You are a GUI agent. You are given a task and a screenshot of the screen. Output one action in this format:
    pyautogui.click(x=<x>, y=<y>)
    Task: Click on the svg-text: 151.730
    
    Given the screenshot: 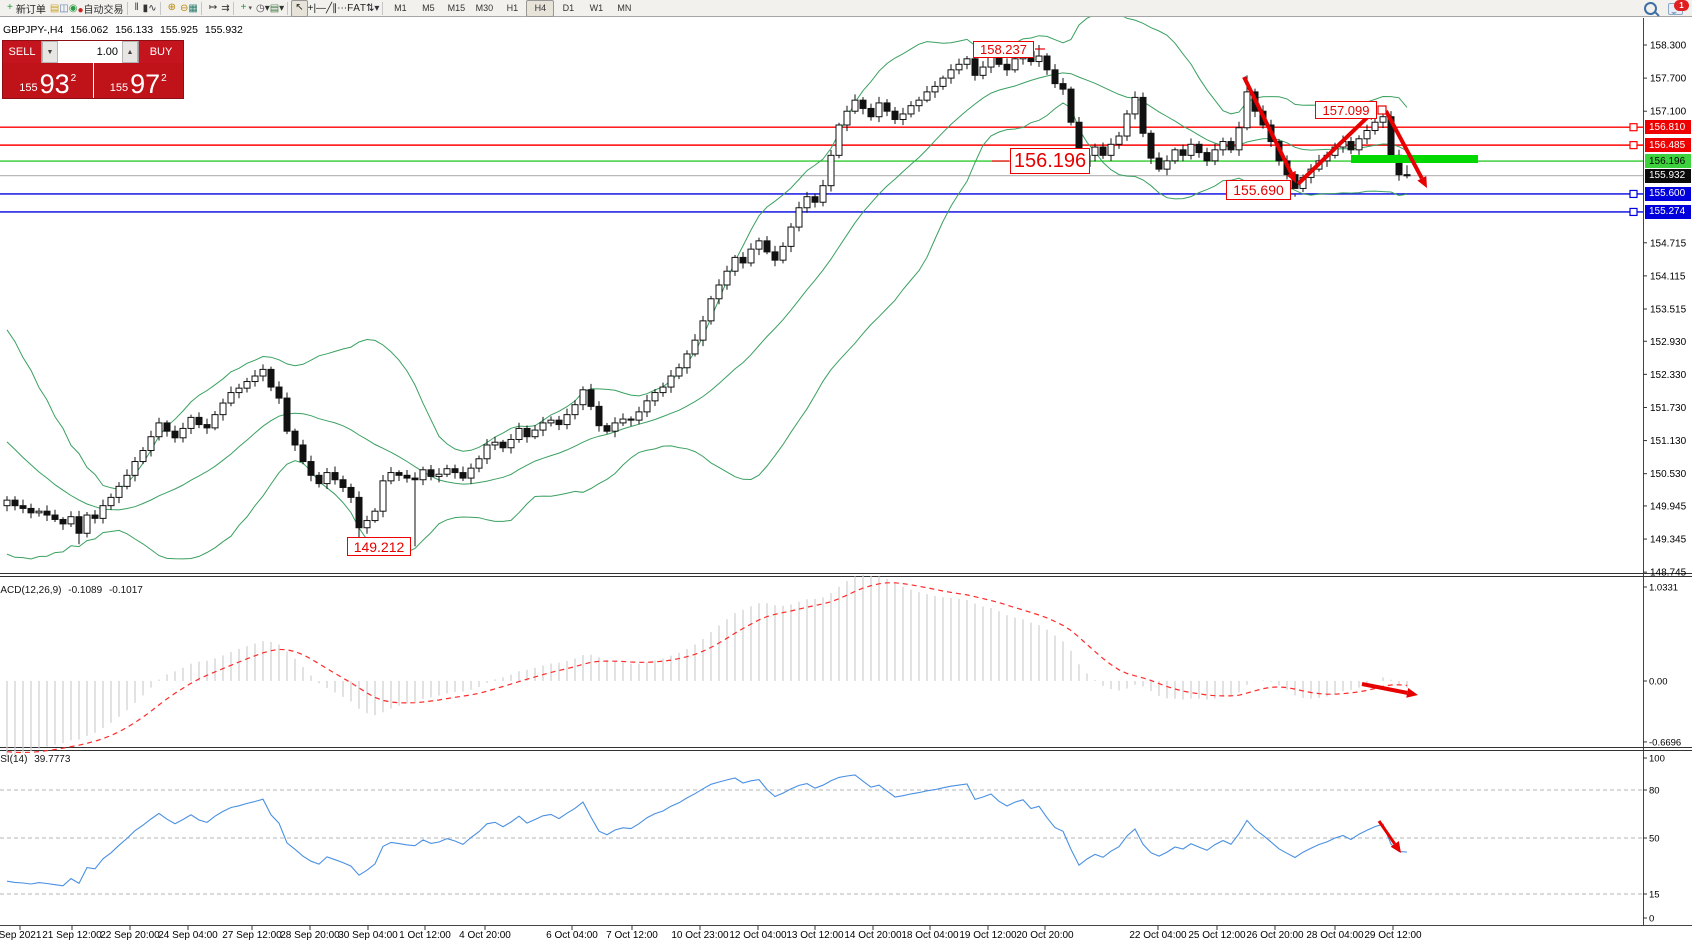 What is the action you would take?
    pyautogui.click(x=1668, y=408)
    